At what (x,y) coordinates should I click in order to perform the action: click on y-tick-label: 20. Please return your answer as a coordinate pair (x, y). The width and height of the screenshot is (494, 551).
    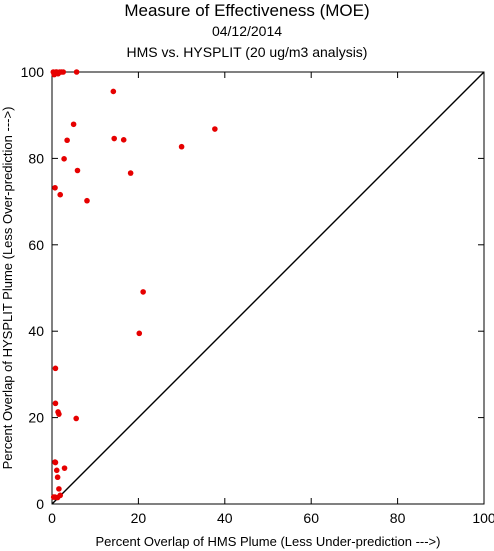
    Looking at the image, I should click on (36, 418).